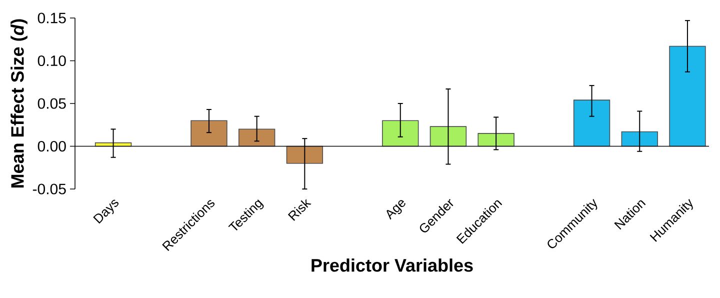 The width and height of the screenshot is (720, 298). I want to click on y-tick-label: 0.00, so click(52, 146).